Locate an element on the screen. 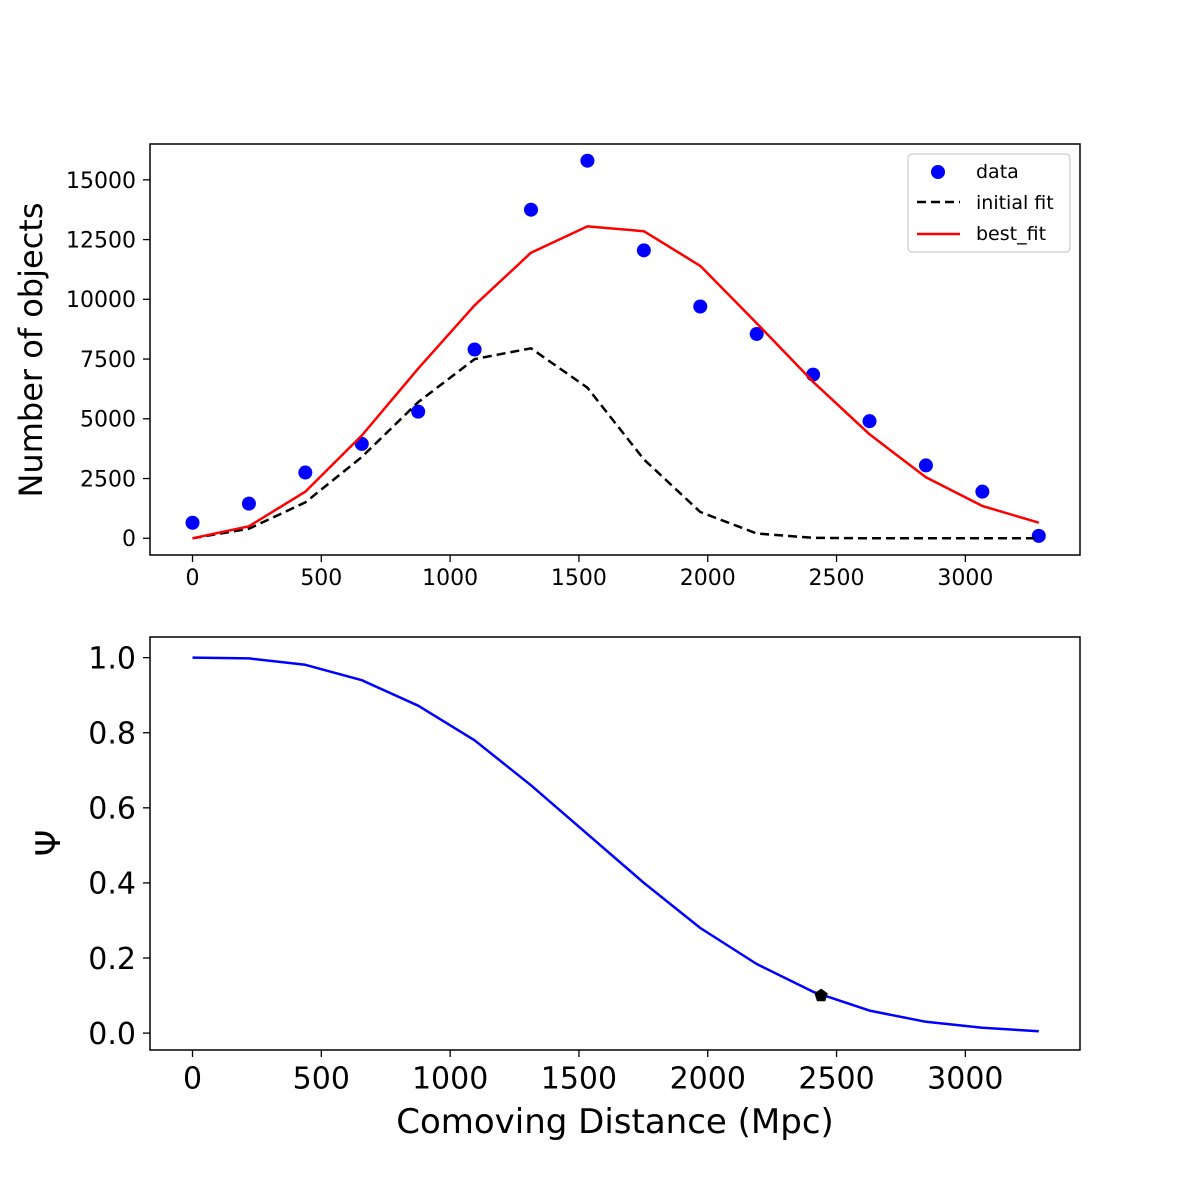  bottom-highlight-marker is located at coordinates (821, 995).